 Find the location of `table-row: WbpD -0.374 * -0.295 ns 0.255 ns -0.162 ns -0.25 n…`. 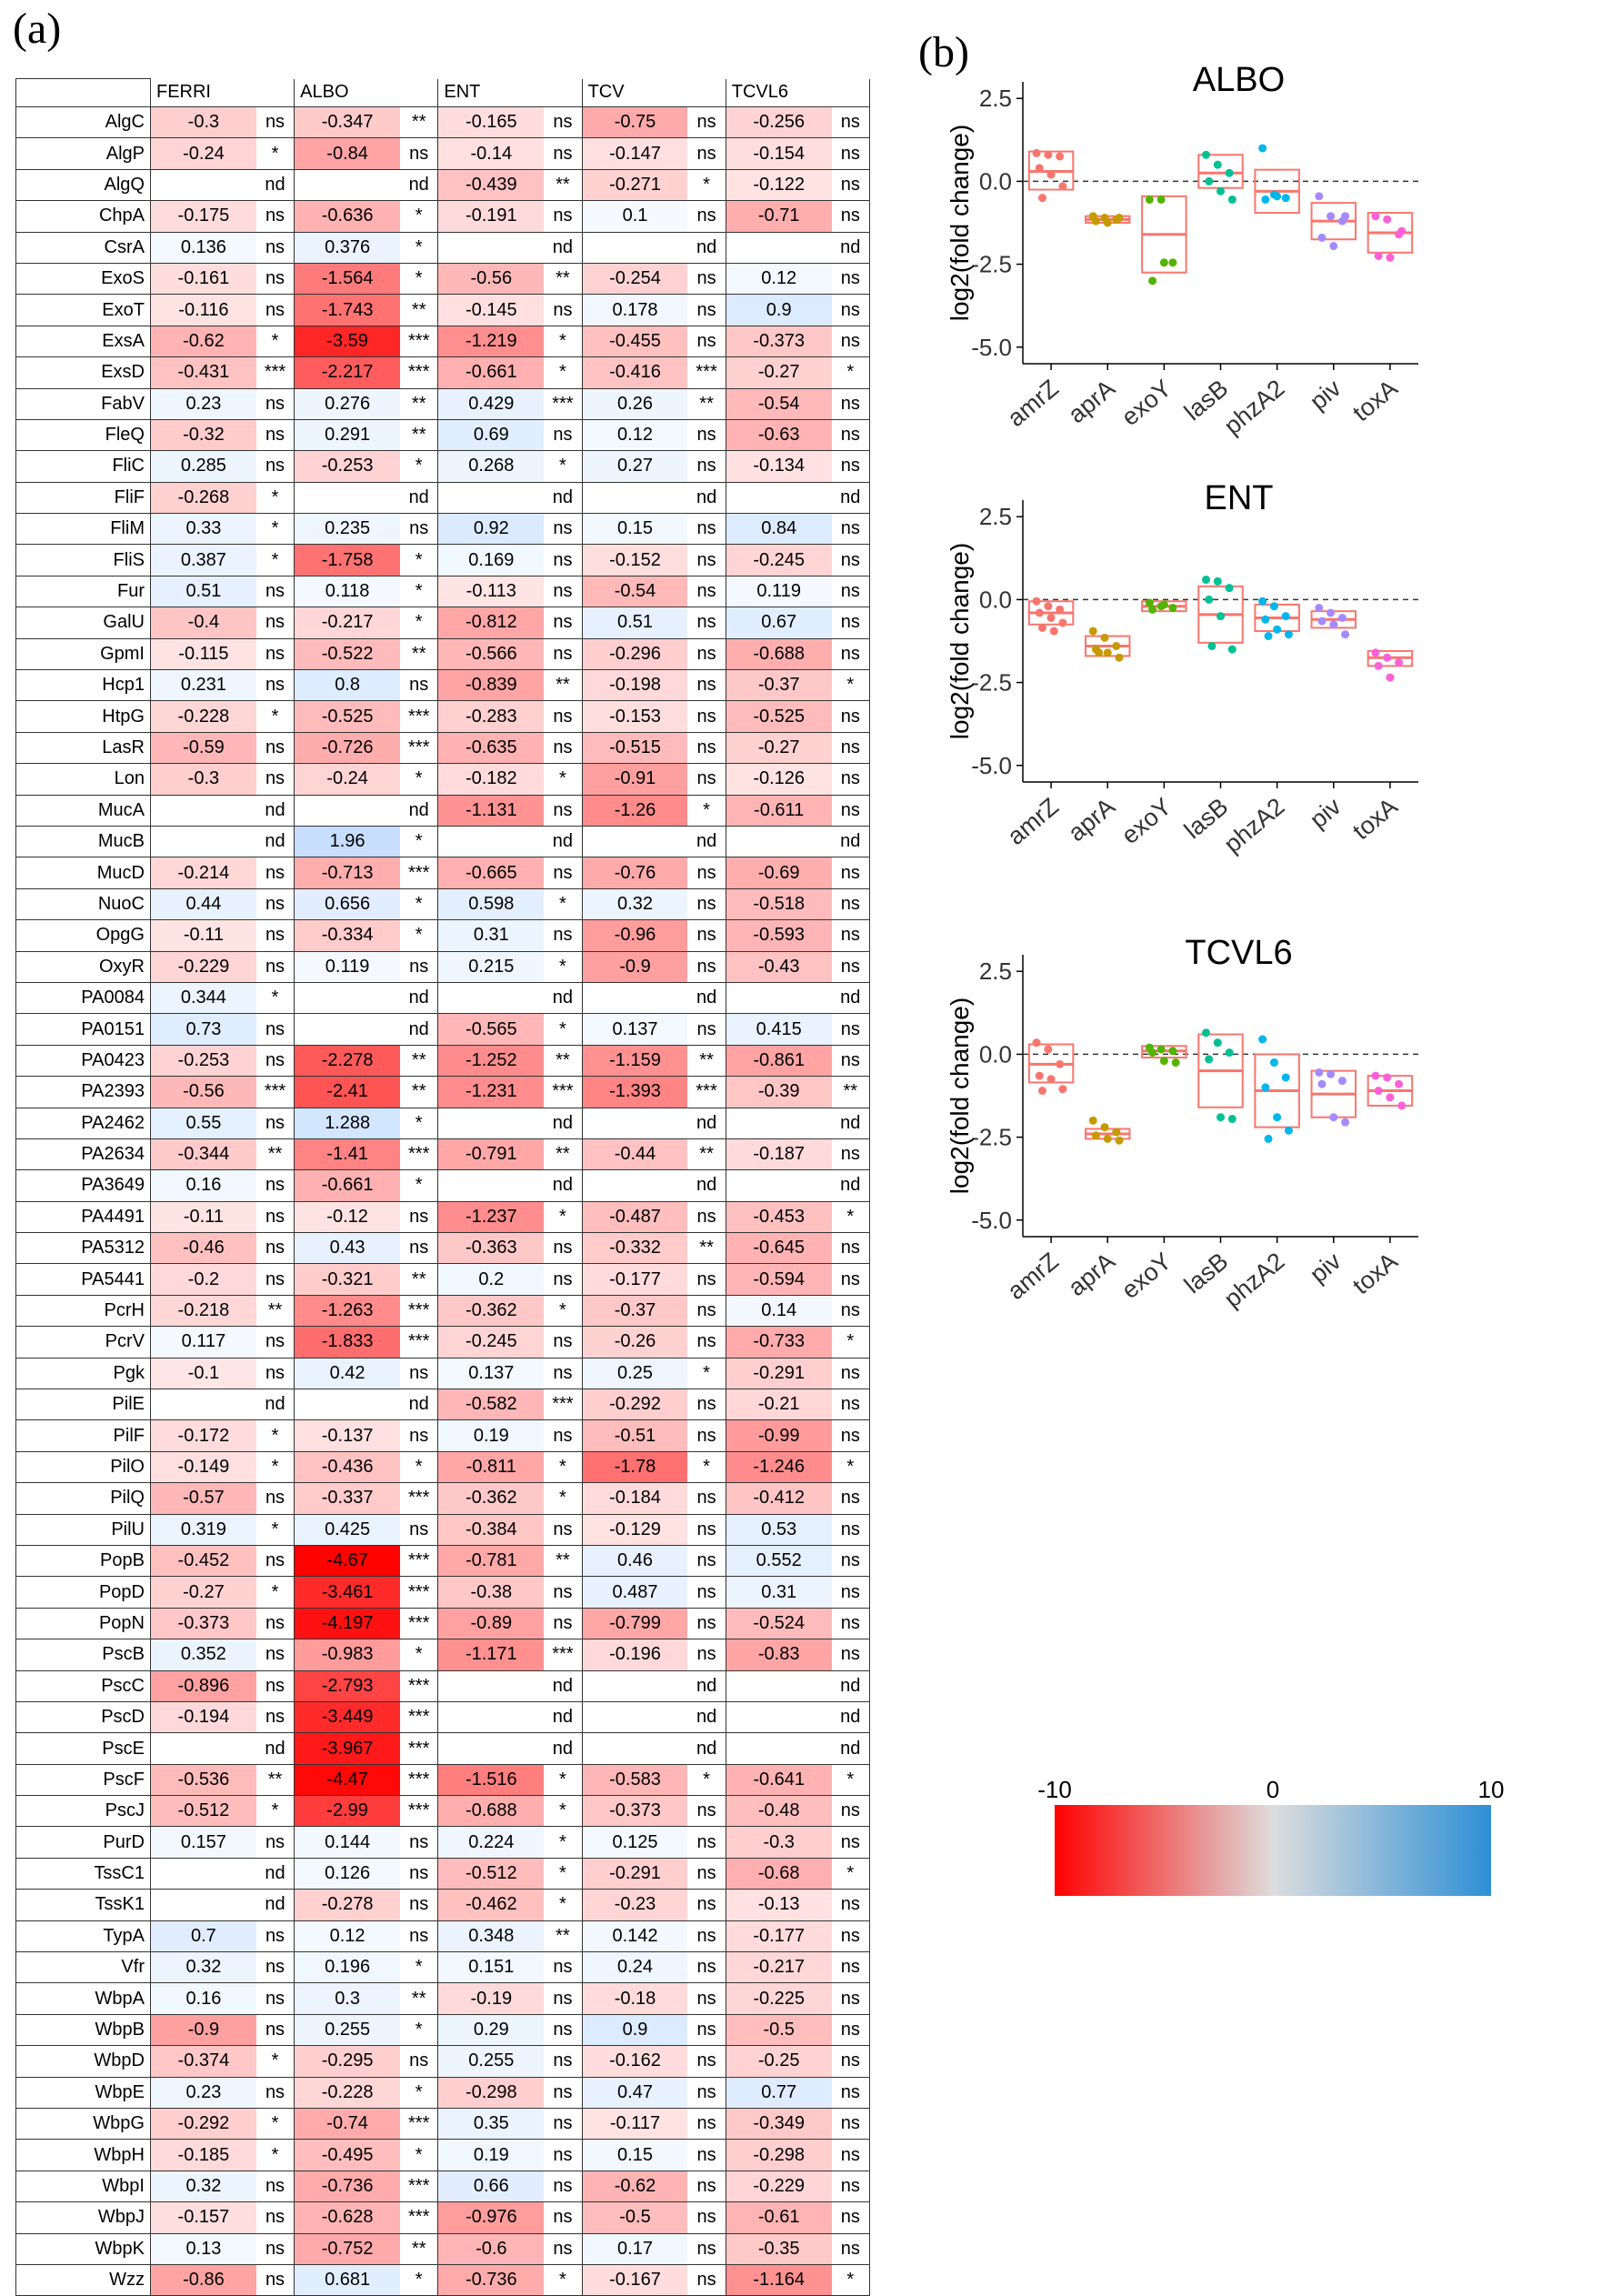

table-row: WbpD -0.374 * -0.295 ns 0.255 ns -0.162 ns -0.25 n… is located at coordinates (443, 2061).